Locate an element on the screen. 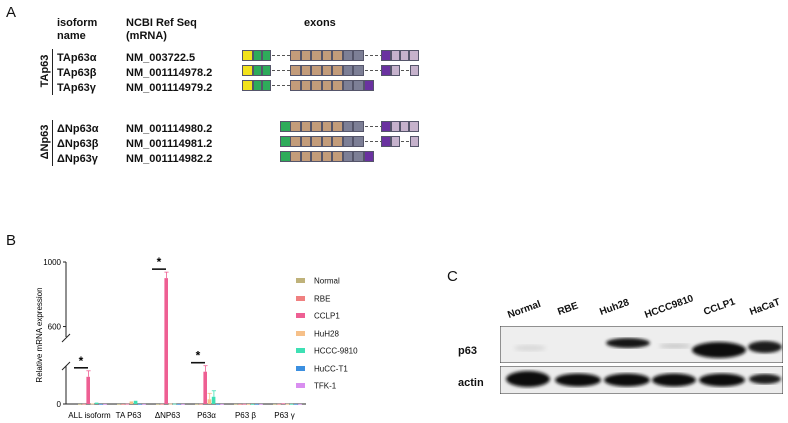  isoform-name: TAp63α is located at coordinates (77, 58).